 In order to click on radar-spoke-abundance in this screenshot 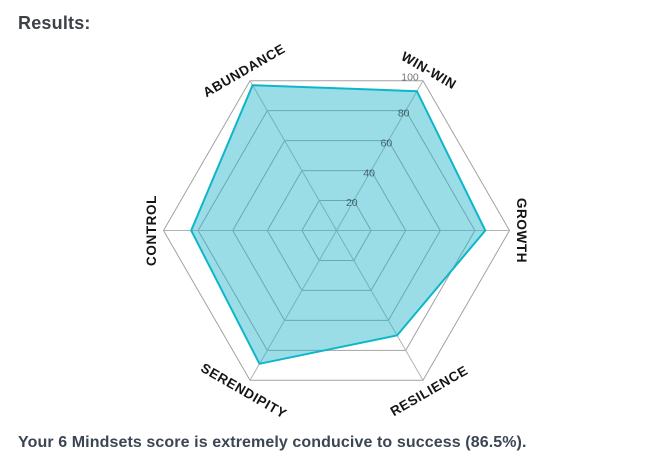, I will do `click(293, 155)`.